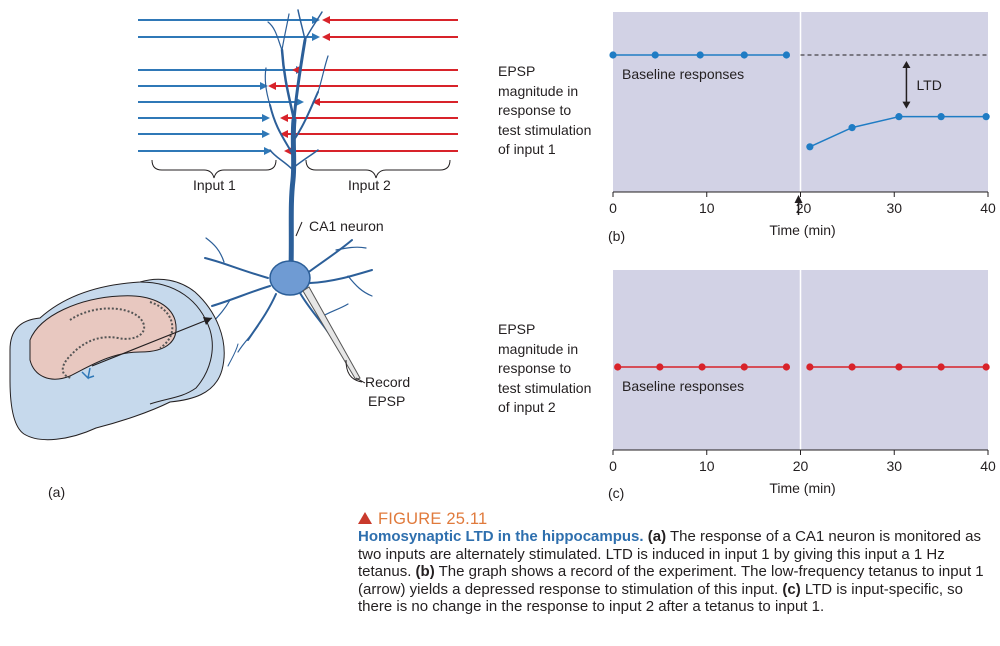 This screenshot has width=1000, height=646. I want to click on caption-part-b: (b), so click(425, 572).